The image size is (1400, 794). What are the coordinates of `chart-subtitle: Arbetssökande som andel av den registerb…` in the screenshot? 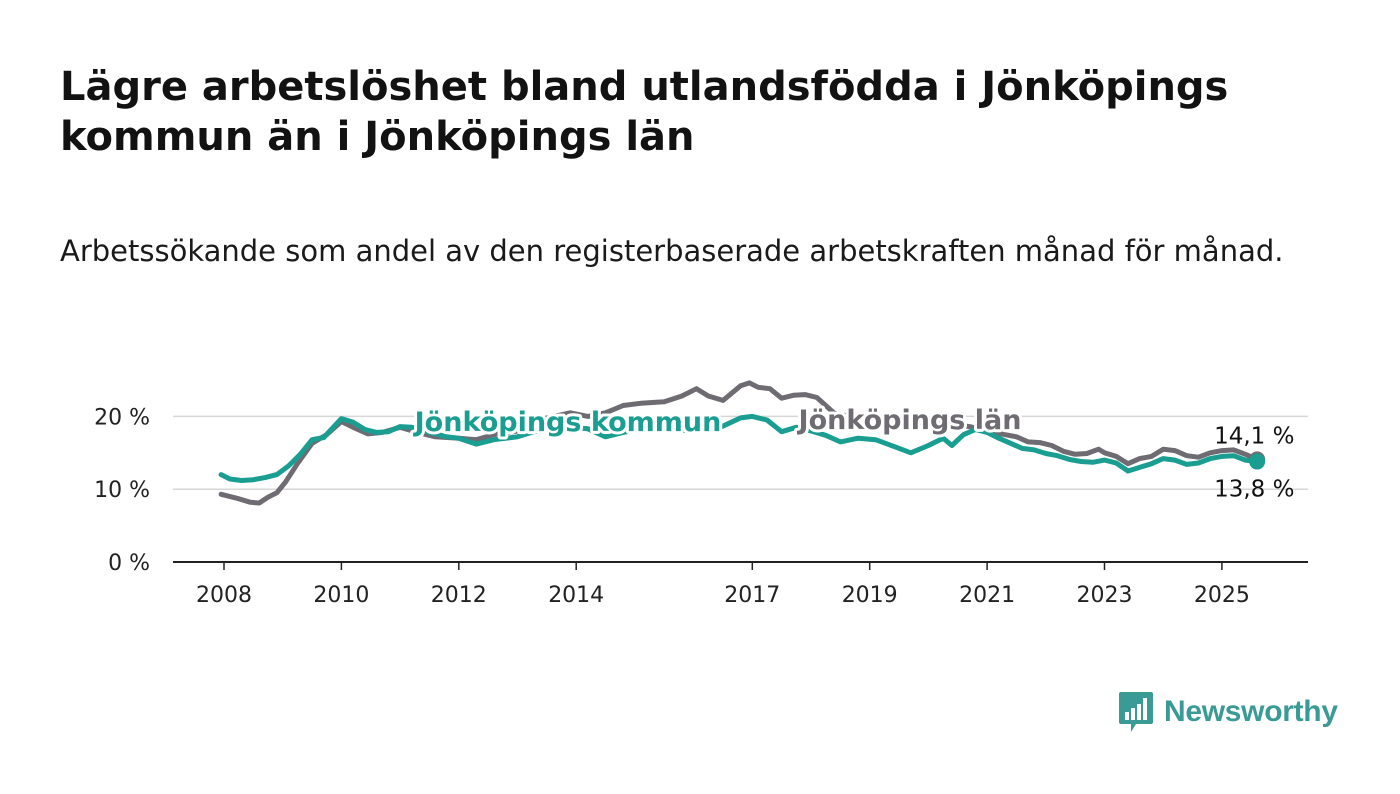 It's located at (672, 251).